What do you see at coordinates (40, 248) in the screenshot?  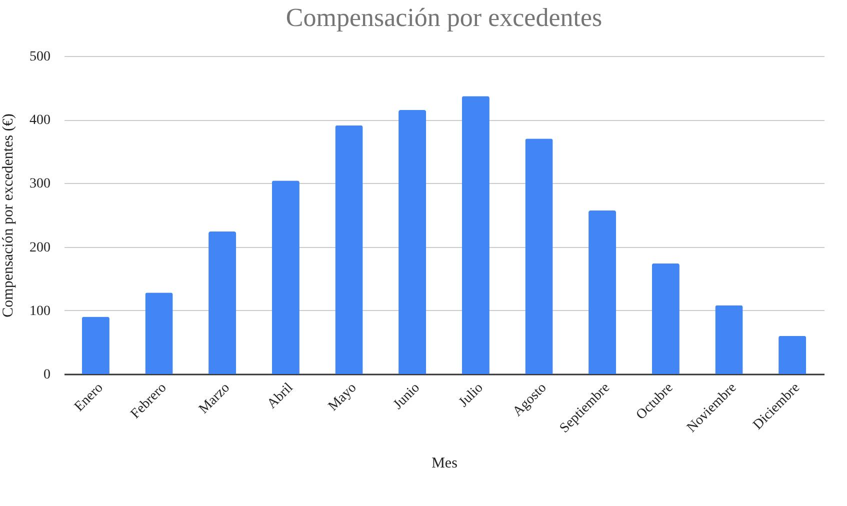 I see `y-tick-label: 200` at bounding box center [40, 248].